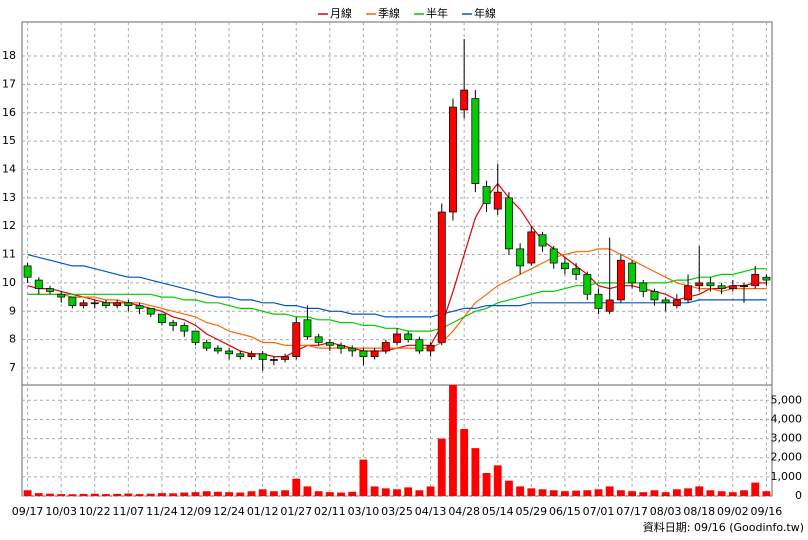  What do you see at coordinates (12, 310) in the screenshot?
I see `y-tick-label: 9` at bounding box center [12, 310].